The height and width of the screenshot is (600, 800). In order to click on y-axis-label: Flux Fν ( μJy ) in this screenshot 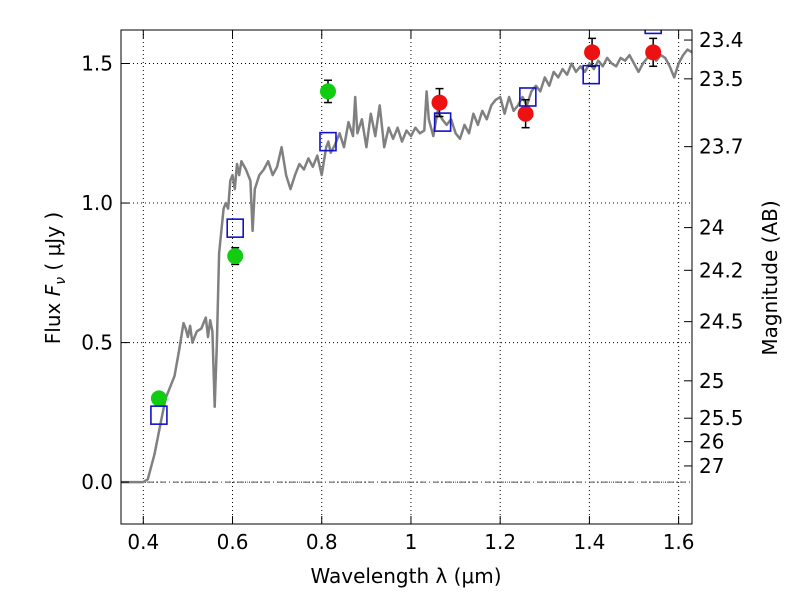, I will do `click(55, 278)`.